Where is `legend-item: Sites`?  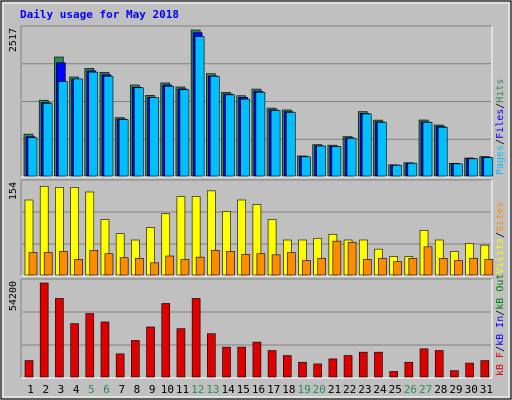 legend-item: Sites is located at coordinates (500, 217).